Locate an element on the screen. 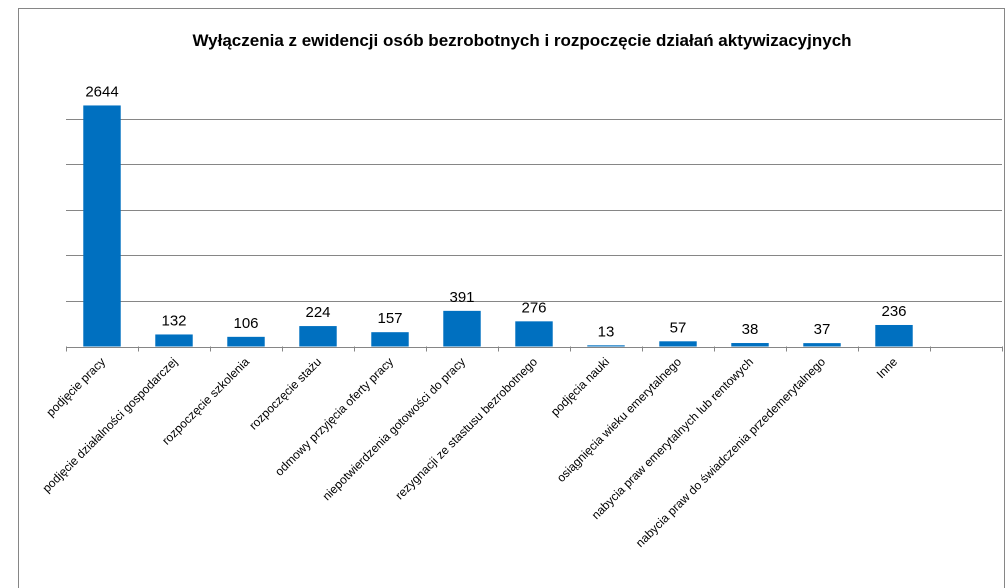 The image size is (1006, 588). value-label: 13 is located at coordinates (606, 331).